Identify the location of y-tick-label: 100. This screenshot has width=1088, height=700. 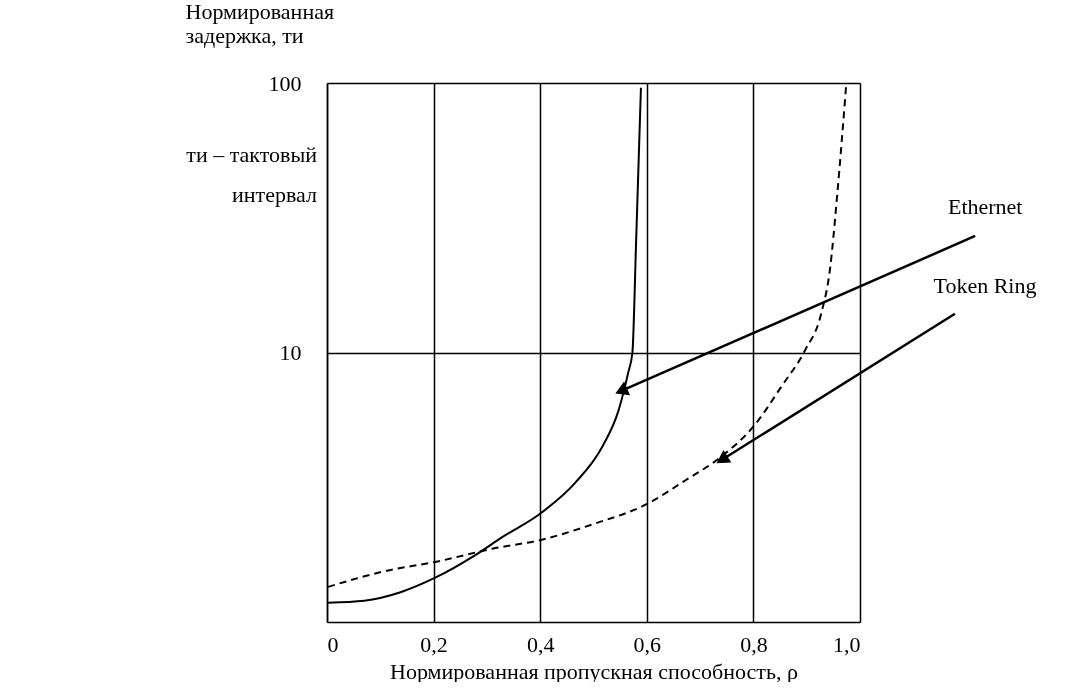
(285, 83).